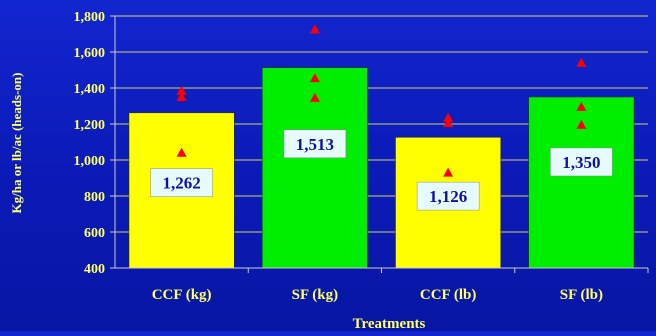 This screenshot has height=336, width=656. Describe the element at coordinates (448, 295) in the screenshot. I see `x-tick-label: CCF (lb)` at that location.